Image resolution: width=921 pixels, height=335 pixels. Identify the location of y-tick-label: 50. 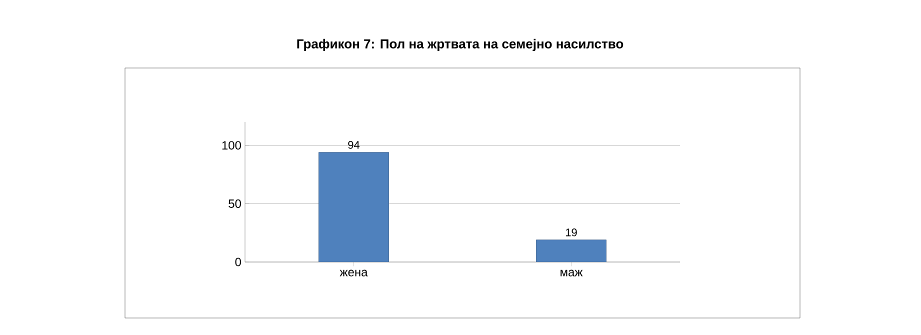
(235, 203).